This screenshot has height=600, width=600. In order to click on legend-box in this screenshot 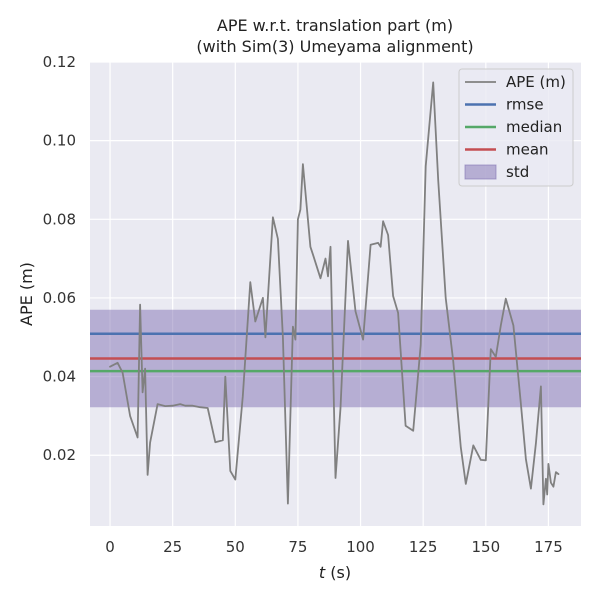, I will do `click(516, 127)`.